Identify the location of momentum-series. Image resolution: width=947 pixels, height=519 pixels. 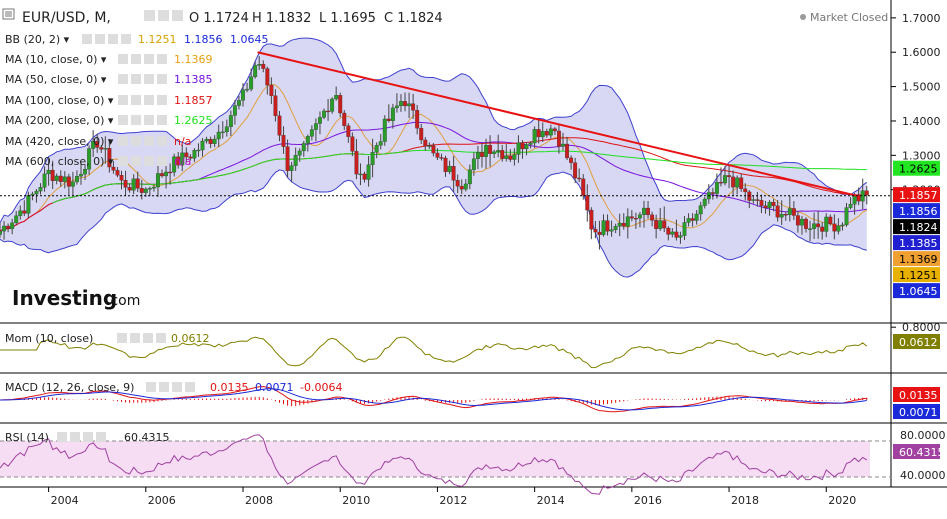
(434, 352).